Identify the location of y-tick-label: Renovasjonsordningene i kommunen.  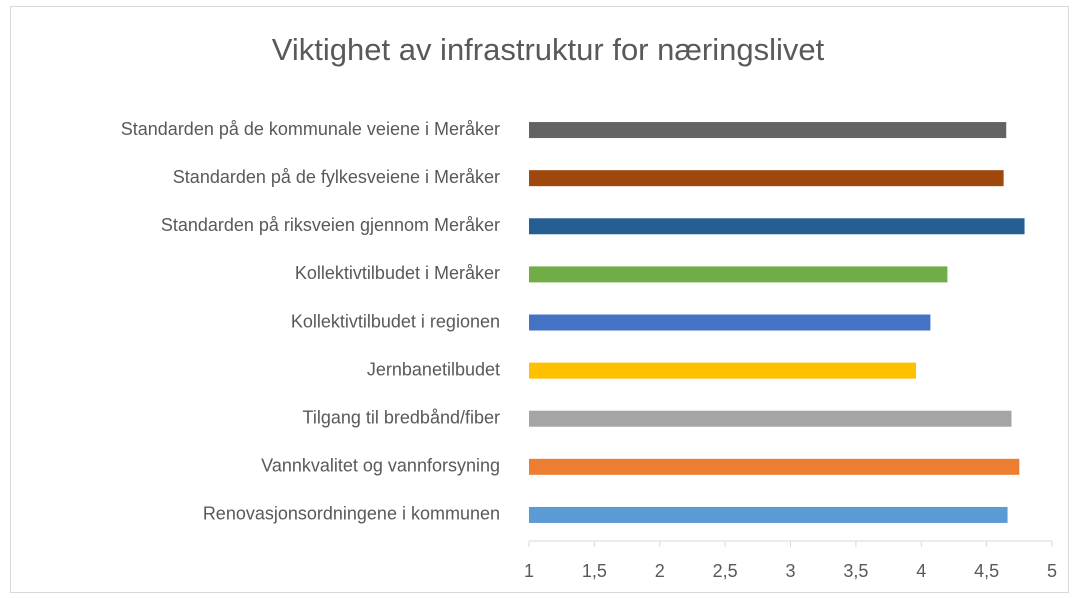
(351, 514).